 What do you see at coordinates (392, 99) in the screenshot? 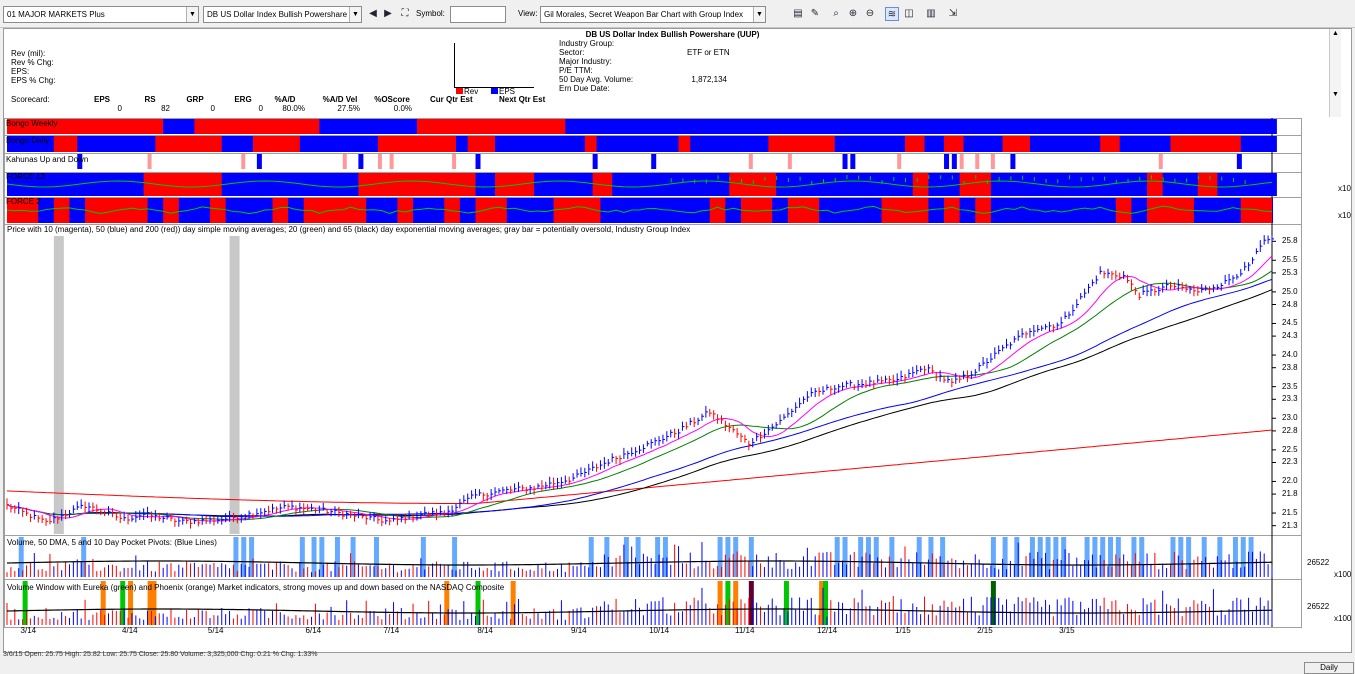
I see `scorecard-header: %OScore` at bounding box center [392, 99].